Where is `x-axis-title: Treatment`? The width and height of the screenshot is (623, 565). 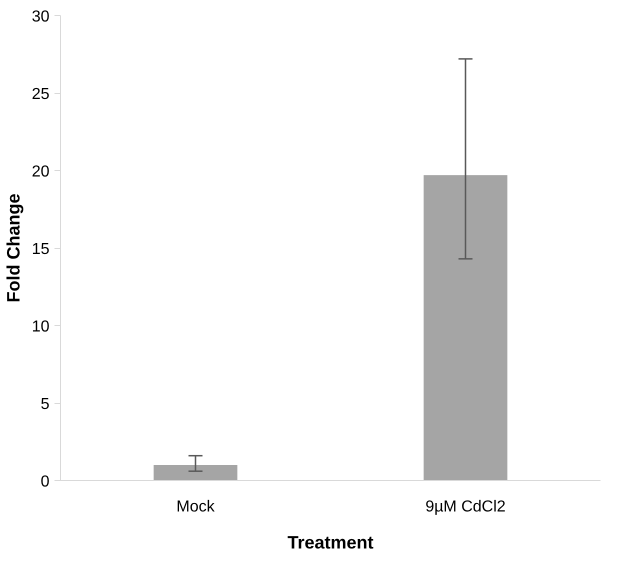
x-axis-title: Treatment is located at coordinates (330, 542).